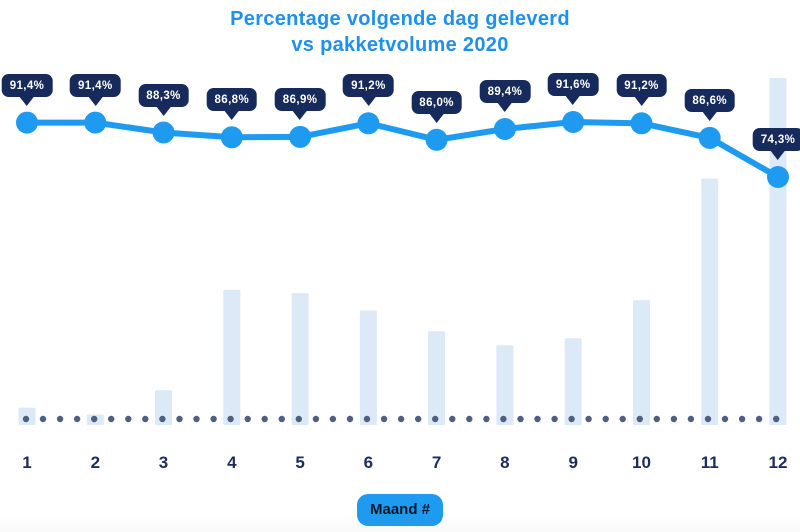  Describe the element at coordinates (27, 462) in the screenshot. I see `x-tick-label: 1` at that location.